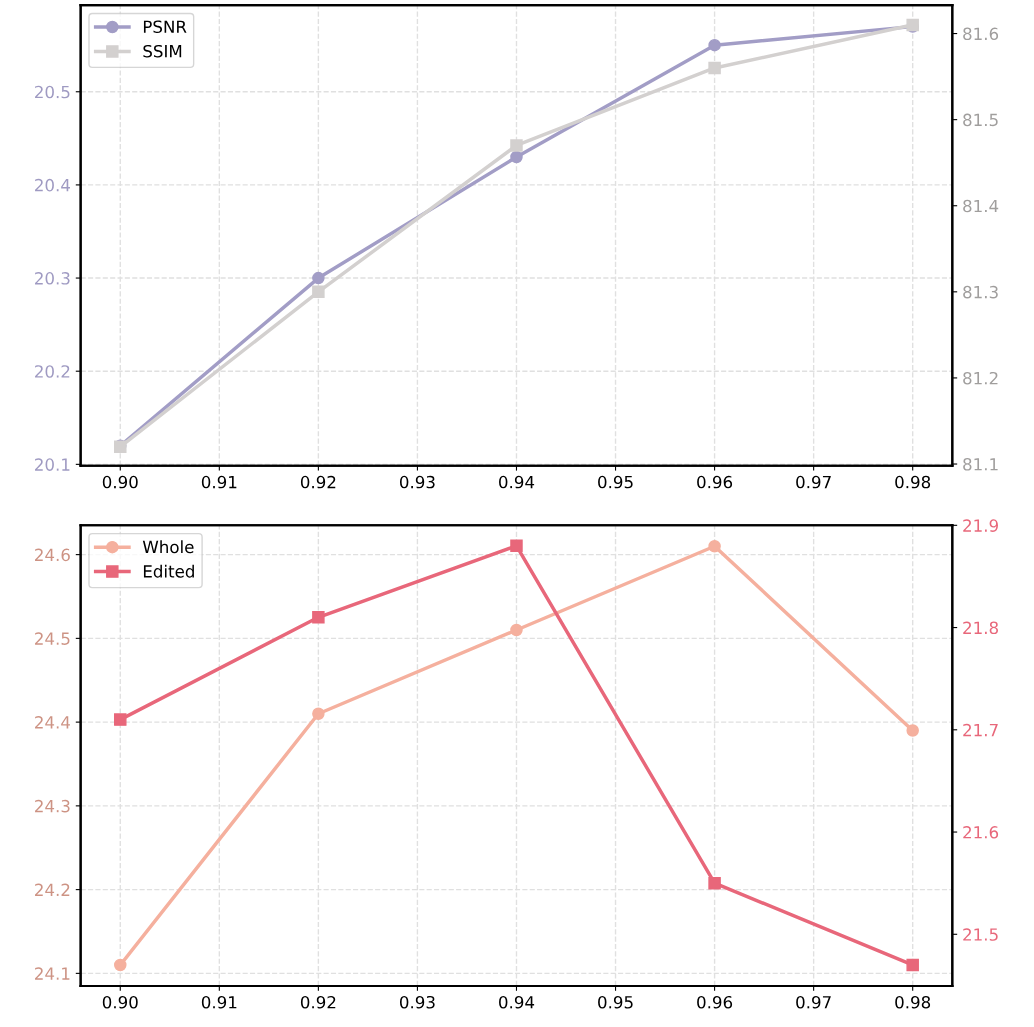 The width and height of the screenshot is (1034, 1027). Describe the element at coordinates (52, 889) in the screenshot. I see `y-tick-label: 24.2` at that location.